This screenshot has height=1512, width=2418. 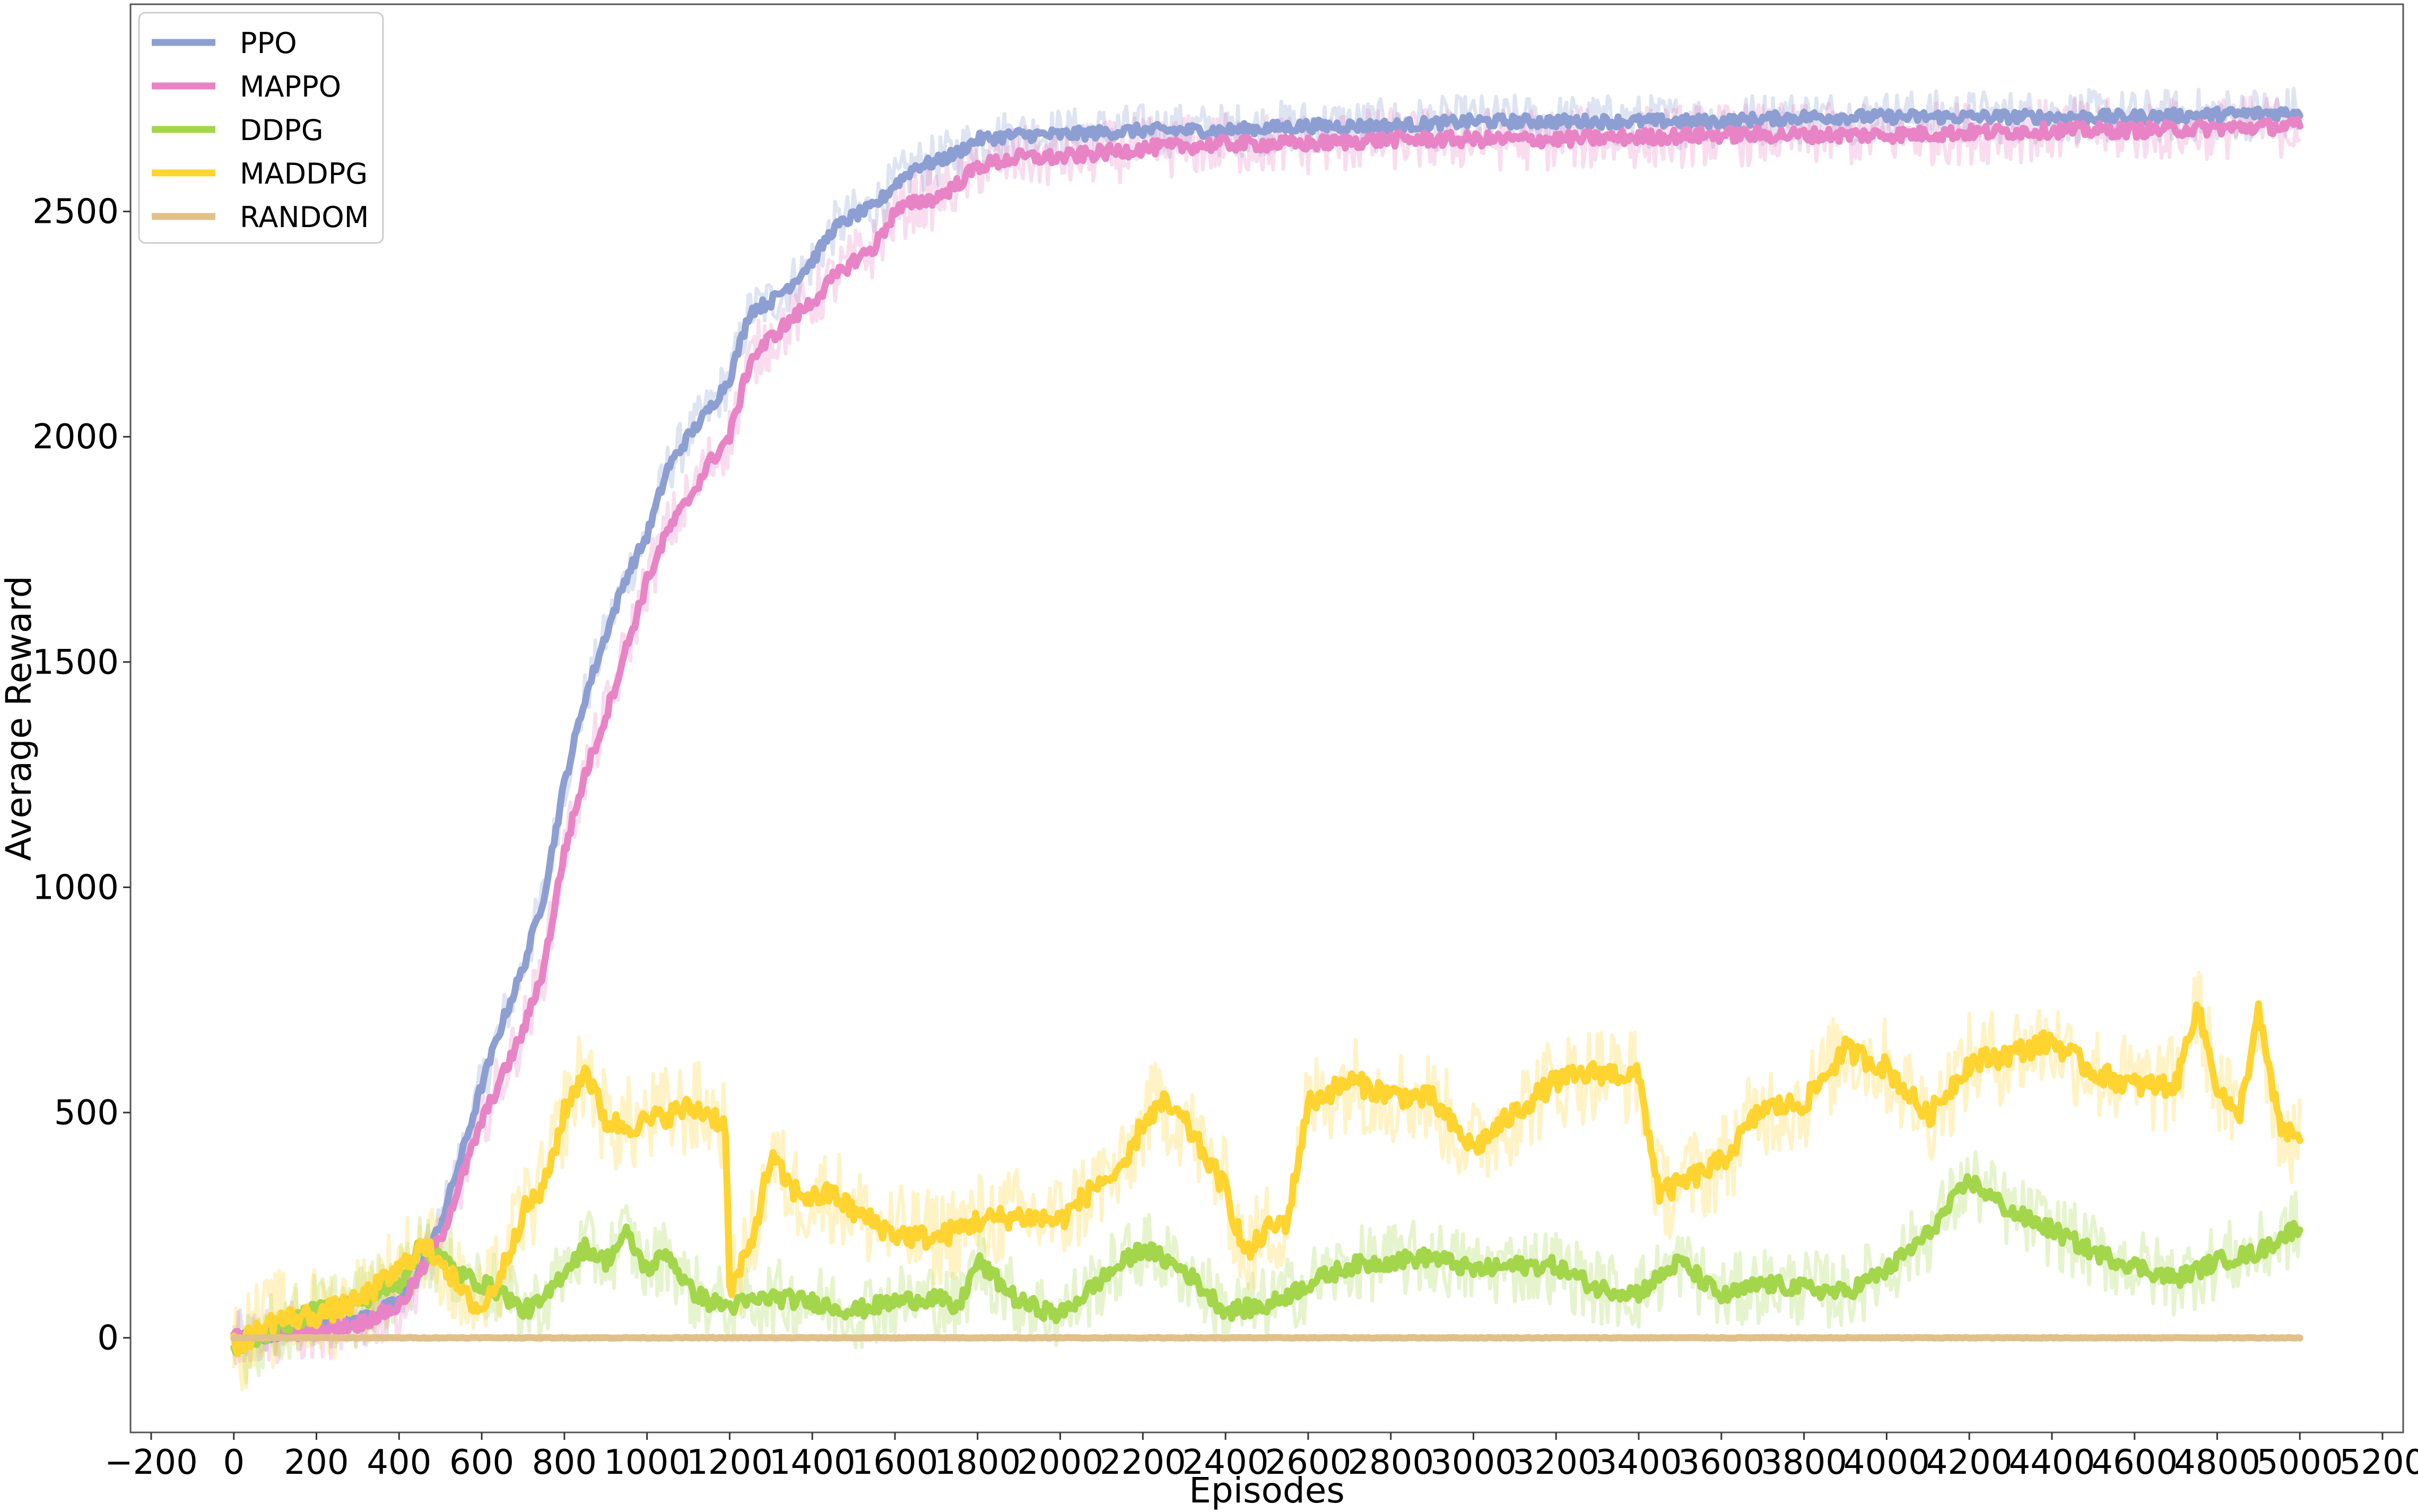 What do you see at coordinates (304, 174) in the screenshot?
I see `legend-label: MADDPG` at bounding box center [304, 174].